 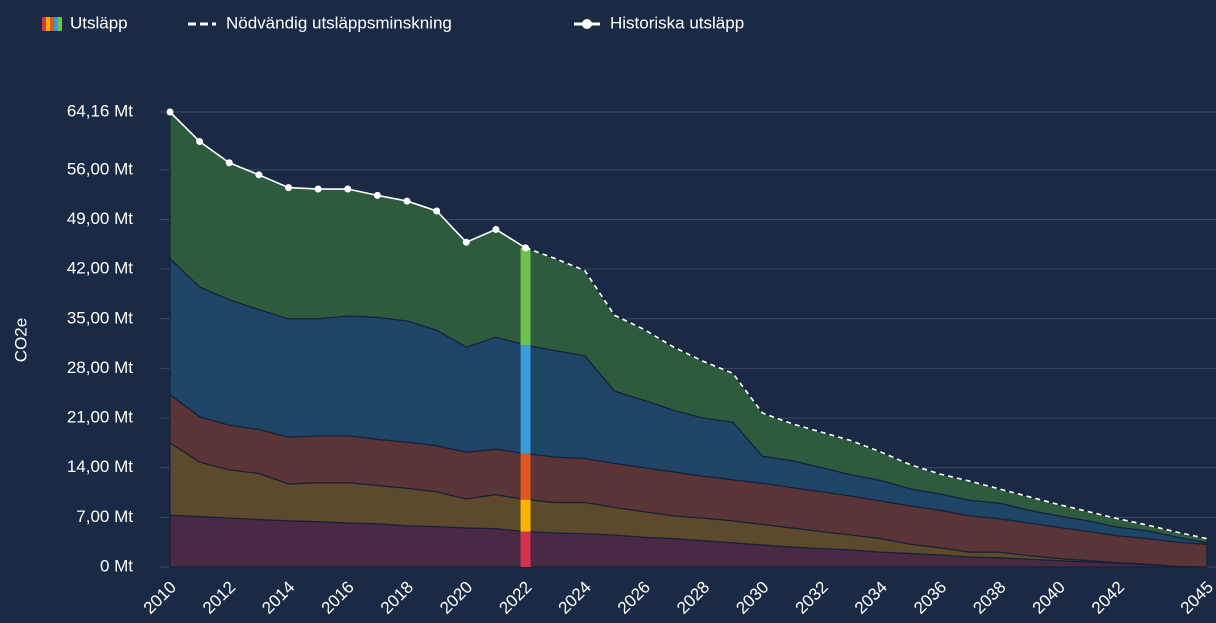 I want to click on x-tick-label: 2018, so click(x=397, y=598).